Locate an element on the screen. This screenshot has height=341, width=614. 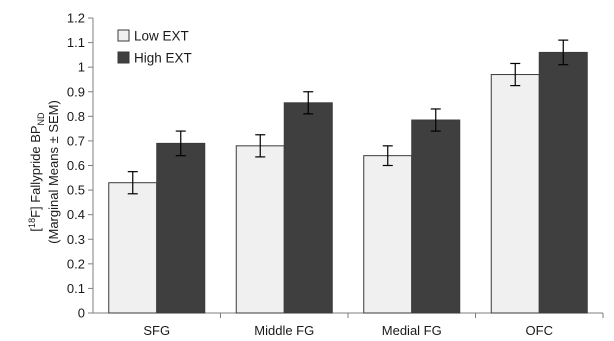
y-axis-label-superscript: 18 is located at coordinates (32, 223).